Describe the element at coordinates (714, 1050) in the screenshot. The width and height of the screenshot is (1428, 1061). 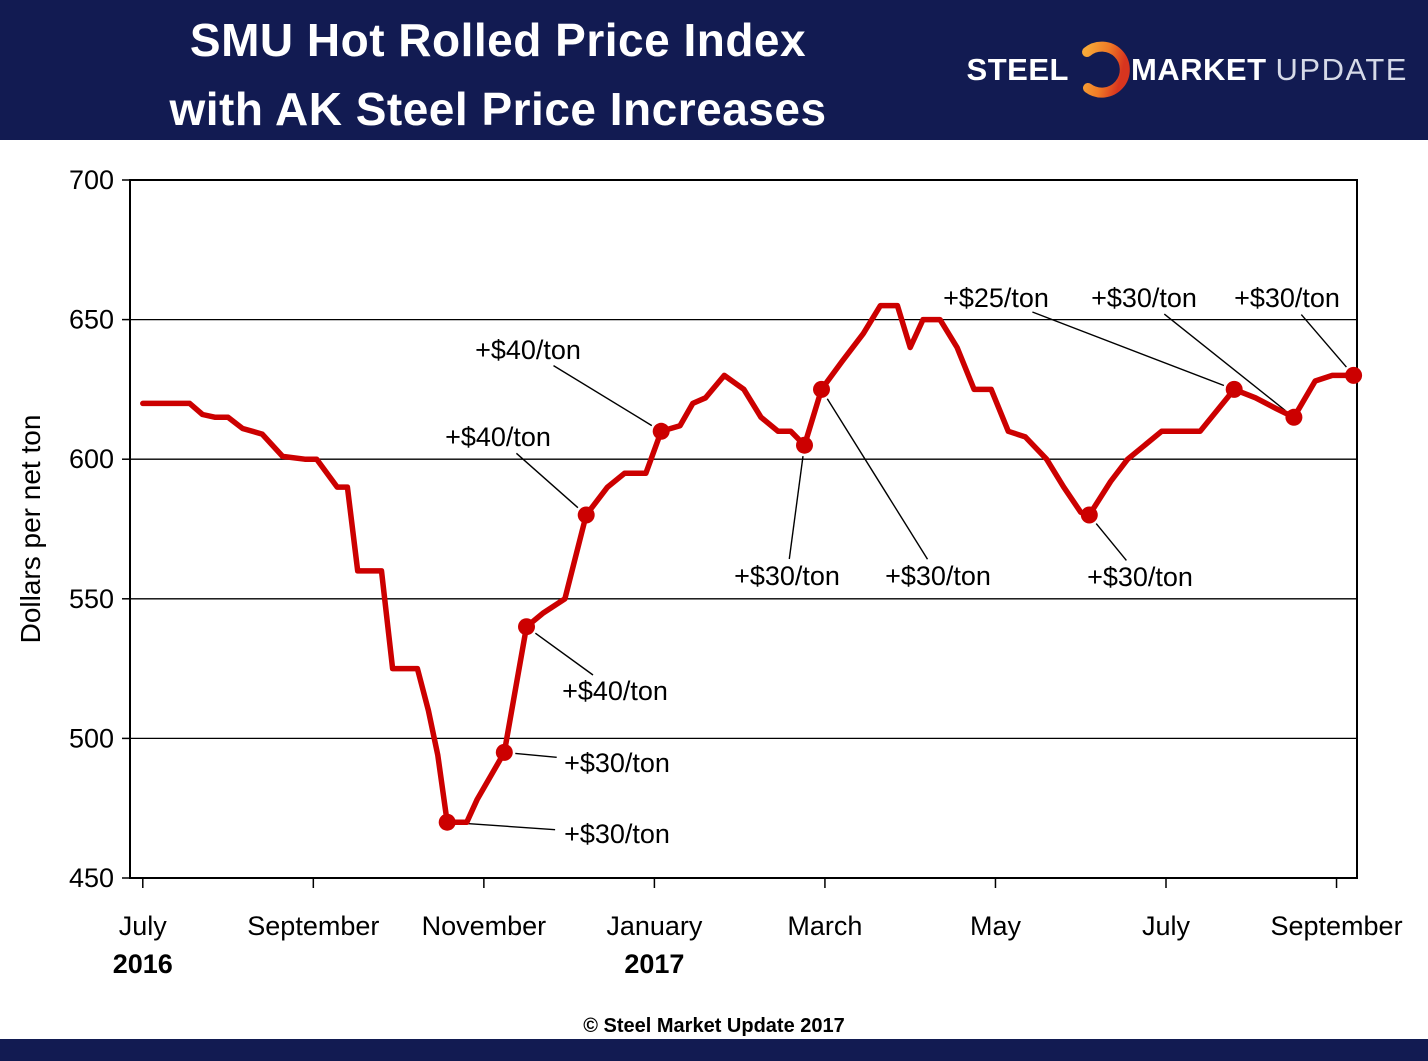
I see `bottom-bar` at that location.